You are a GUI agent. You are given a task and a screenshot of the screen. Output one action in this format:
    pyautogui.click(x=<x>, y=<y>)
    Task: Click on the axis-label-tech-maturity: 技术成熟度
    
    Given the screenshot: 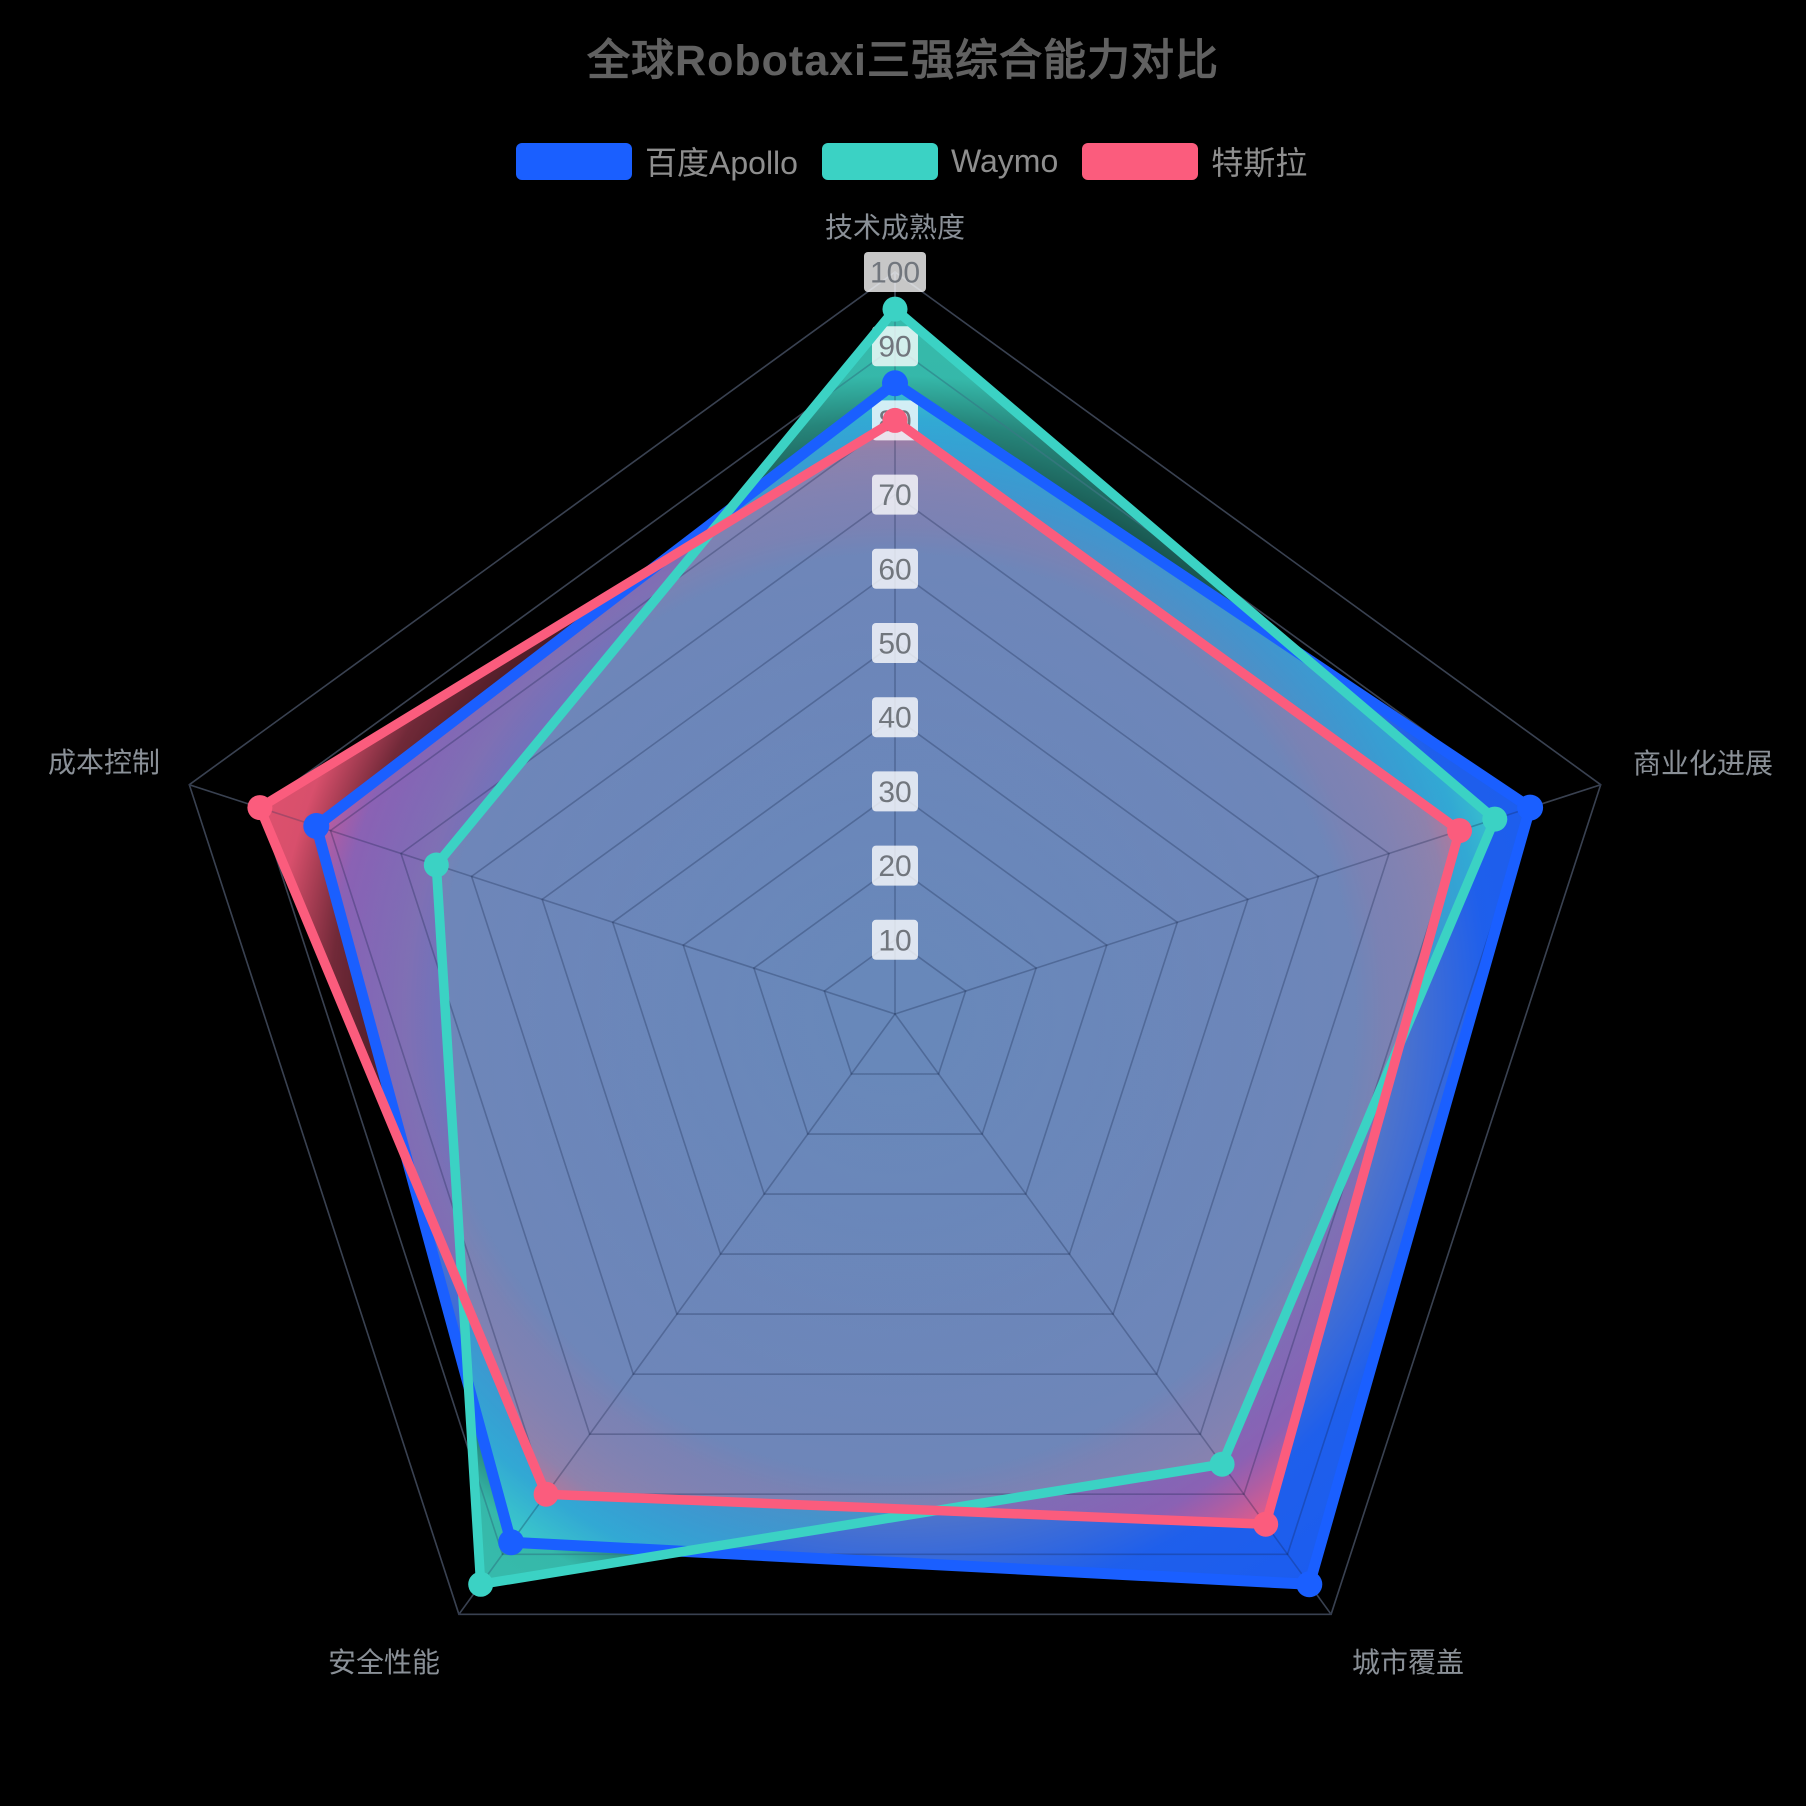 What is the action you would take?
    pyautogui.click(x=895, y=227)
    